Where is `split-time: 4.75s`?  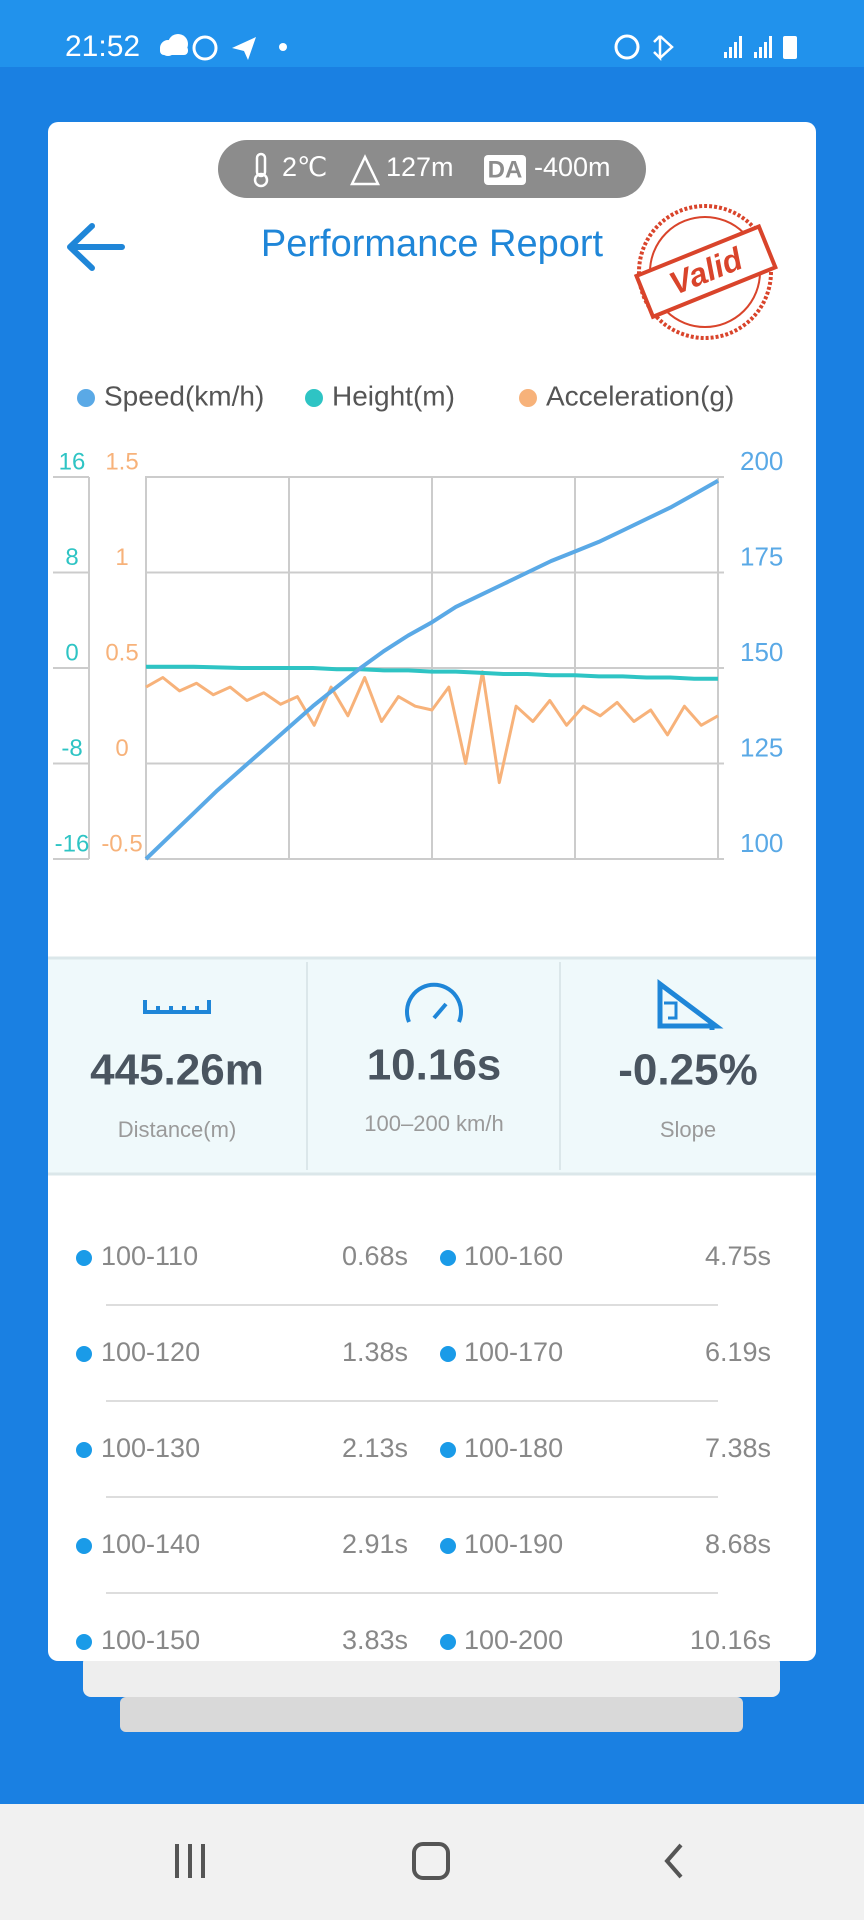
split-time: 4.75s is located at coordinates (738, 1256).